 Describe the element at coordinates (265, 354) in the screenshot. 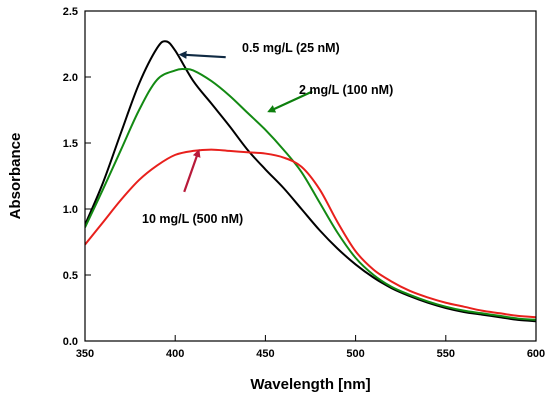

I see `x-tick-label: 450` at that location.